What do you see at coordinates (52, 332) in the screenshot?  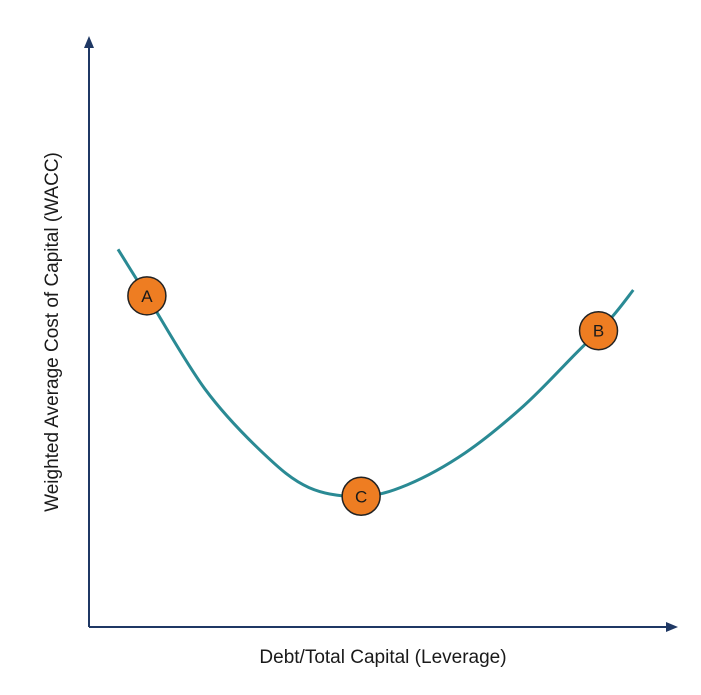 I see `y-axis-label: Weighted Average Cost of Capital (WACC)` at bounding box center [52, 332].